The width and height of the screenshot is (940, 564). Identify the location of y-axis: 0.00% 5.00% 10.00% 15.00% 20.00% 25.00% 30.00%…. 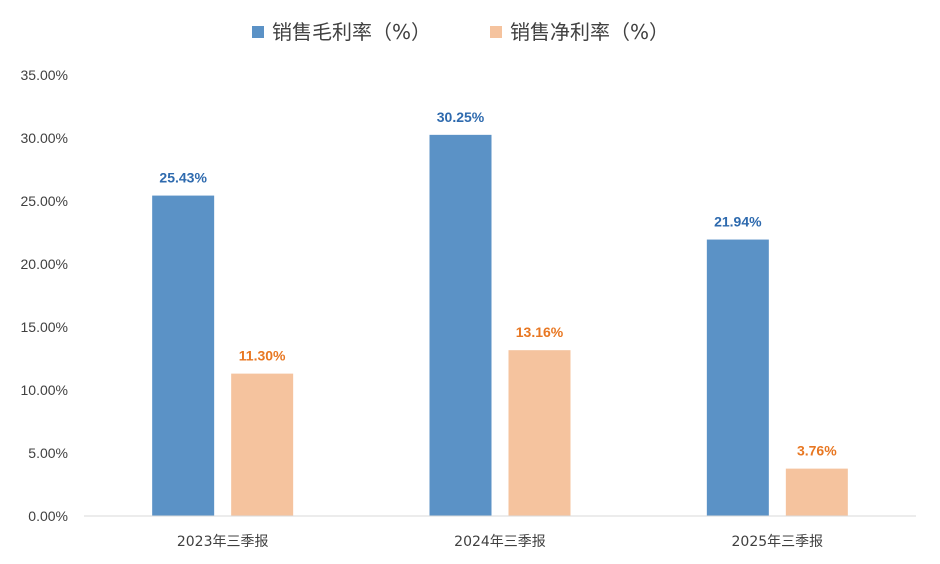
(44, 295).